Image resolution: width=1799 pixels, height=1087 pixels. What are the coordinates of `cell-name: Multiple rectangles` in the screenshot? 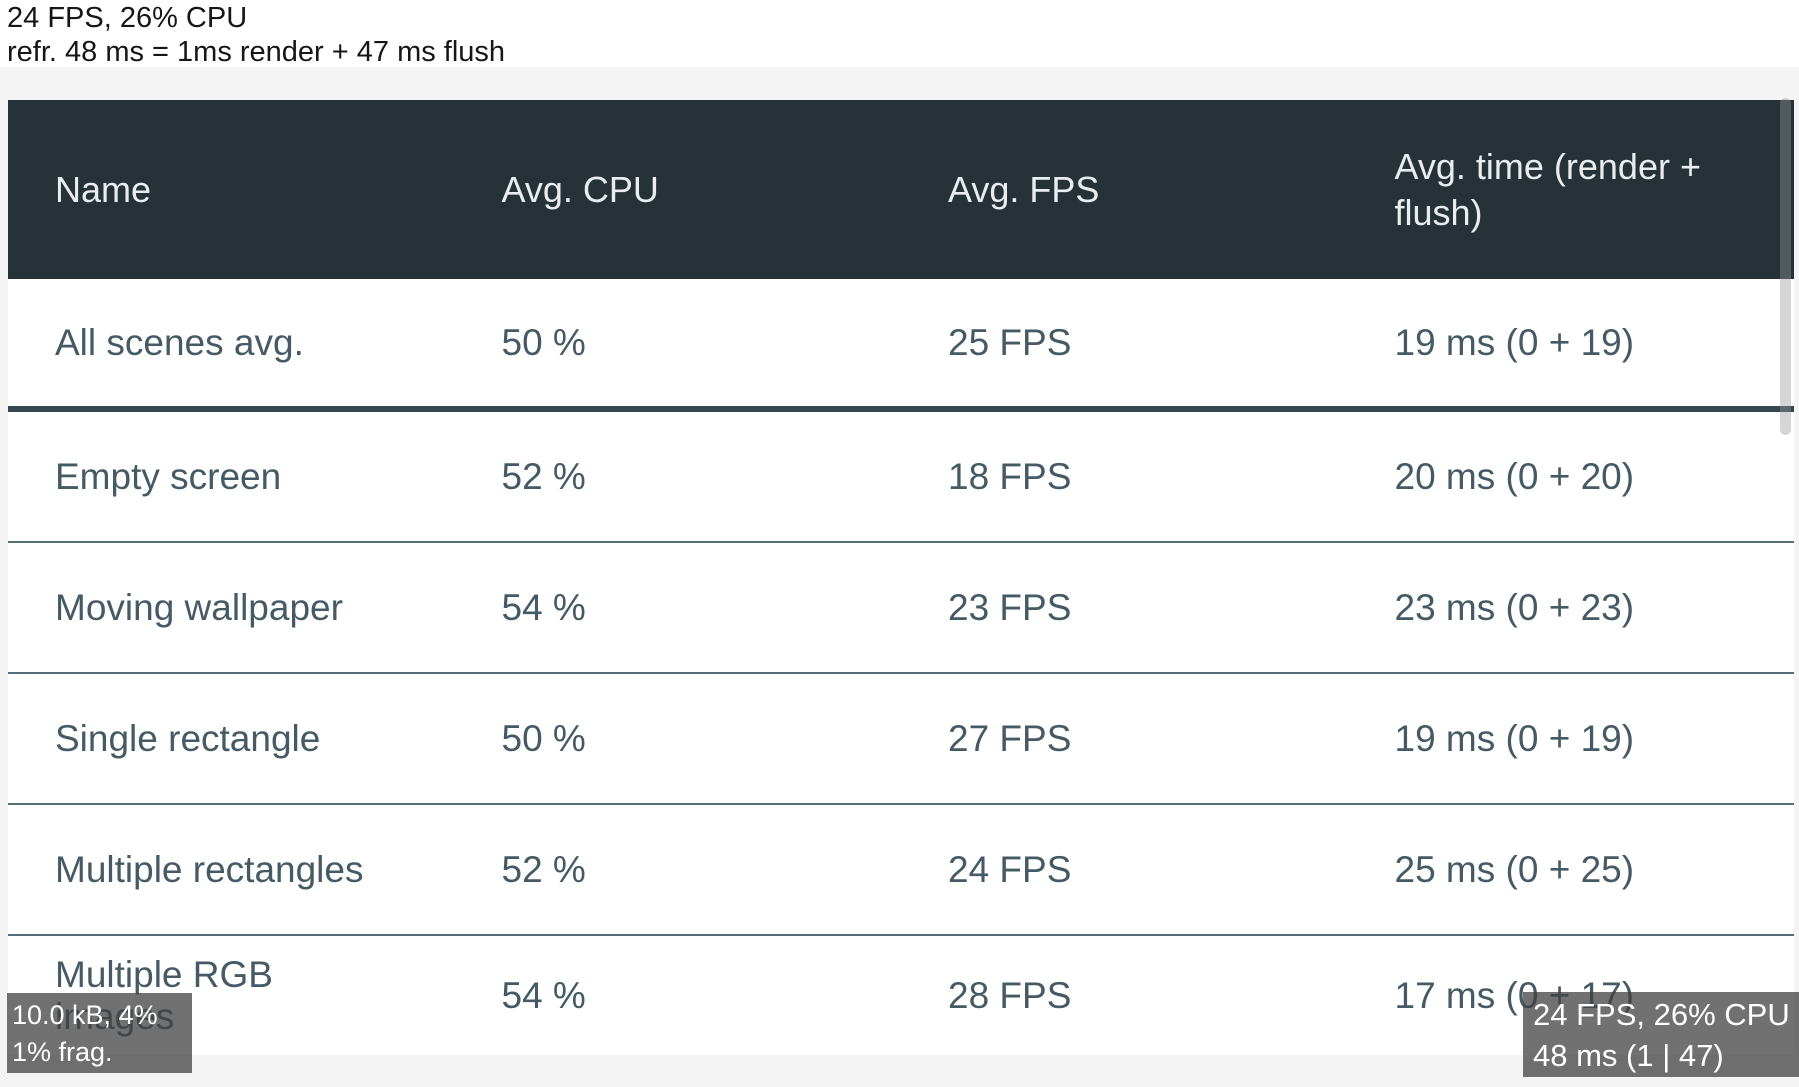 It's located at (209, 869).